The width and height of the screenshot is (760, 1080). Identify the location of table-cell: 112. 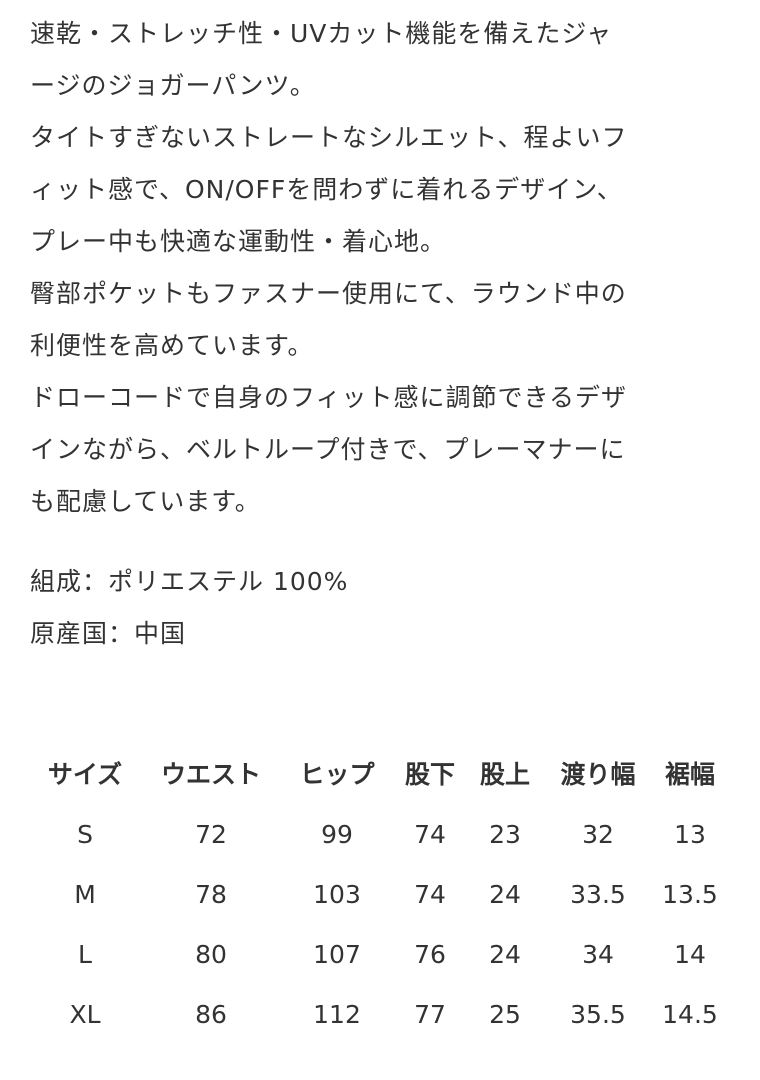
(337, 1014).